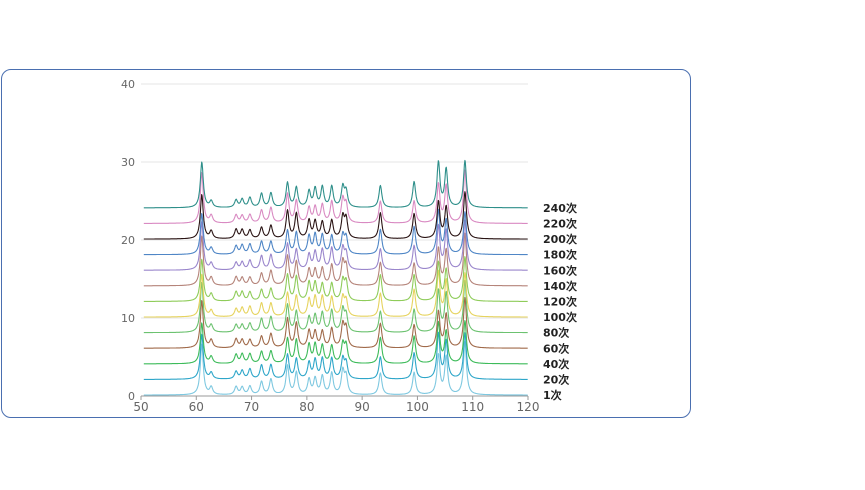 This screenshot has height=490, width=865. What do you see at coordinates (560, 286) in the screenshot?
I see `series-label: 140次` at bounding box center [560, 286].